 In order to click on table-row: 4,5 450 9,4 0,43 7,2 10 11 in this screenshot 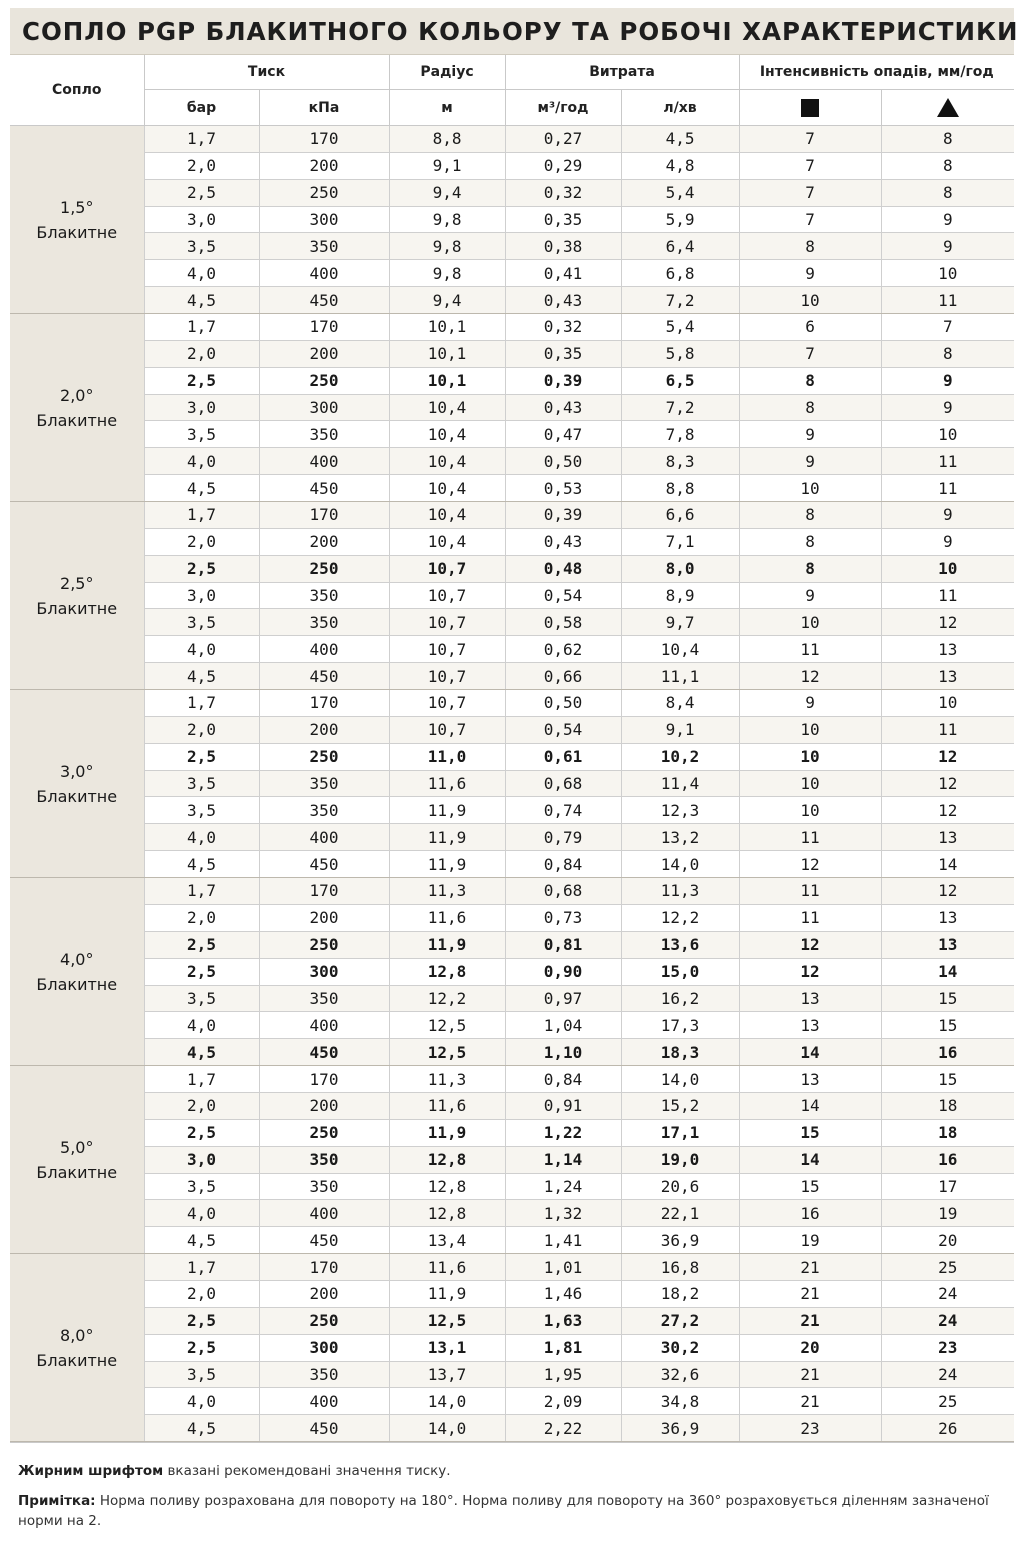, I will do `click(512, 300)`.